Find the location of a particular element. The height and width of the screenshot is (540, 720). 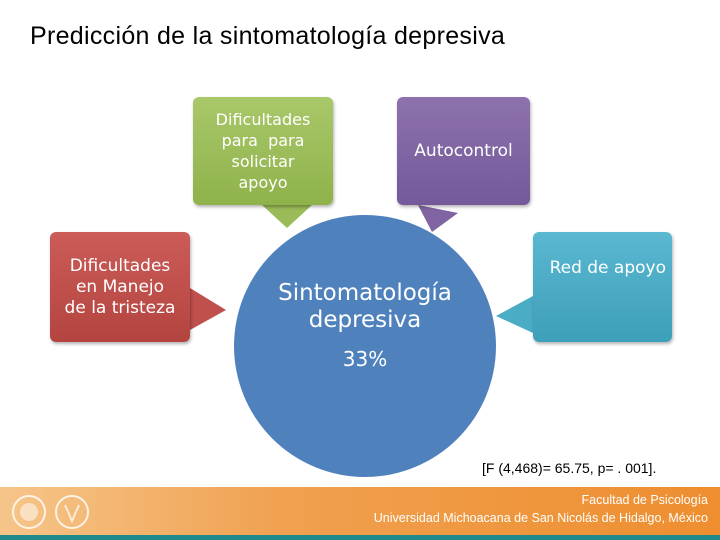

center-value: 33% is located at coordinates (365, 358).